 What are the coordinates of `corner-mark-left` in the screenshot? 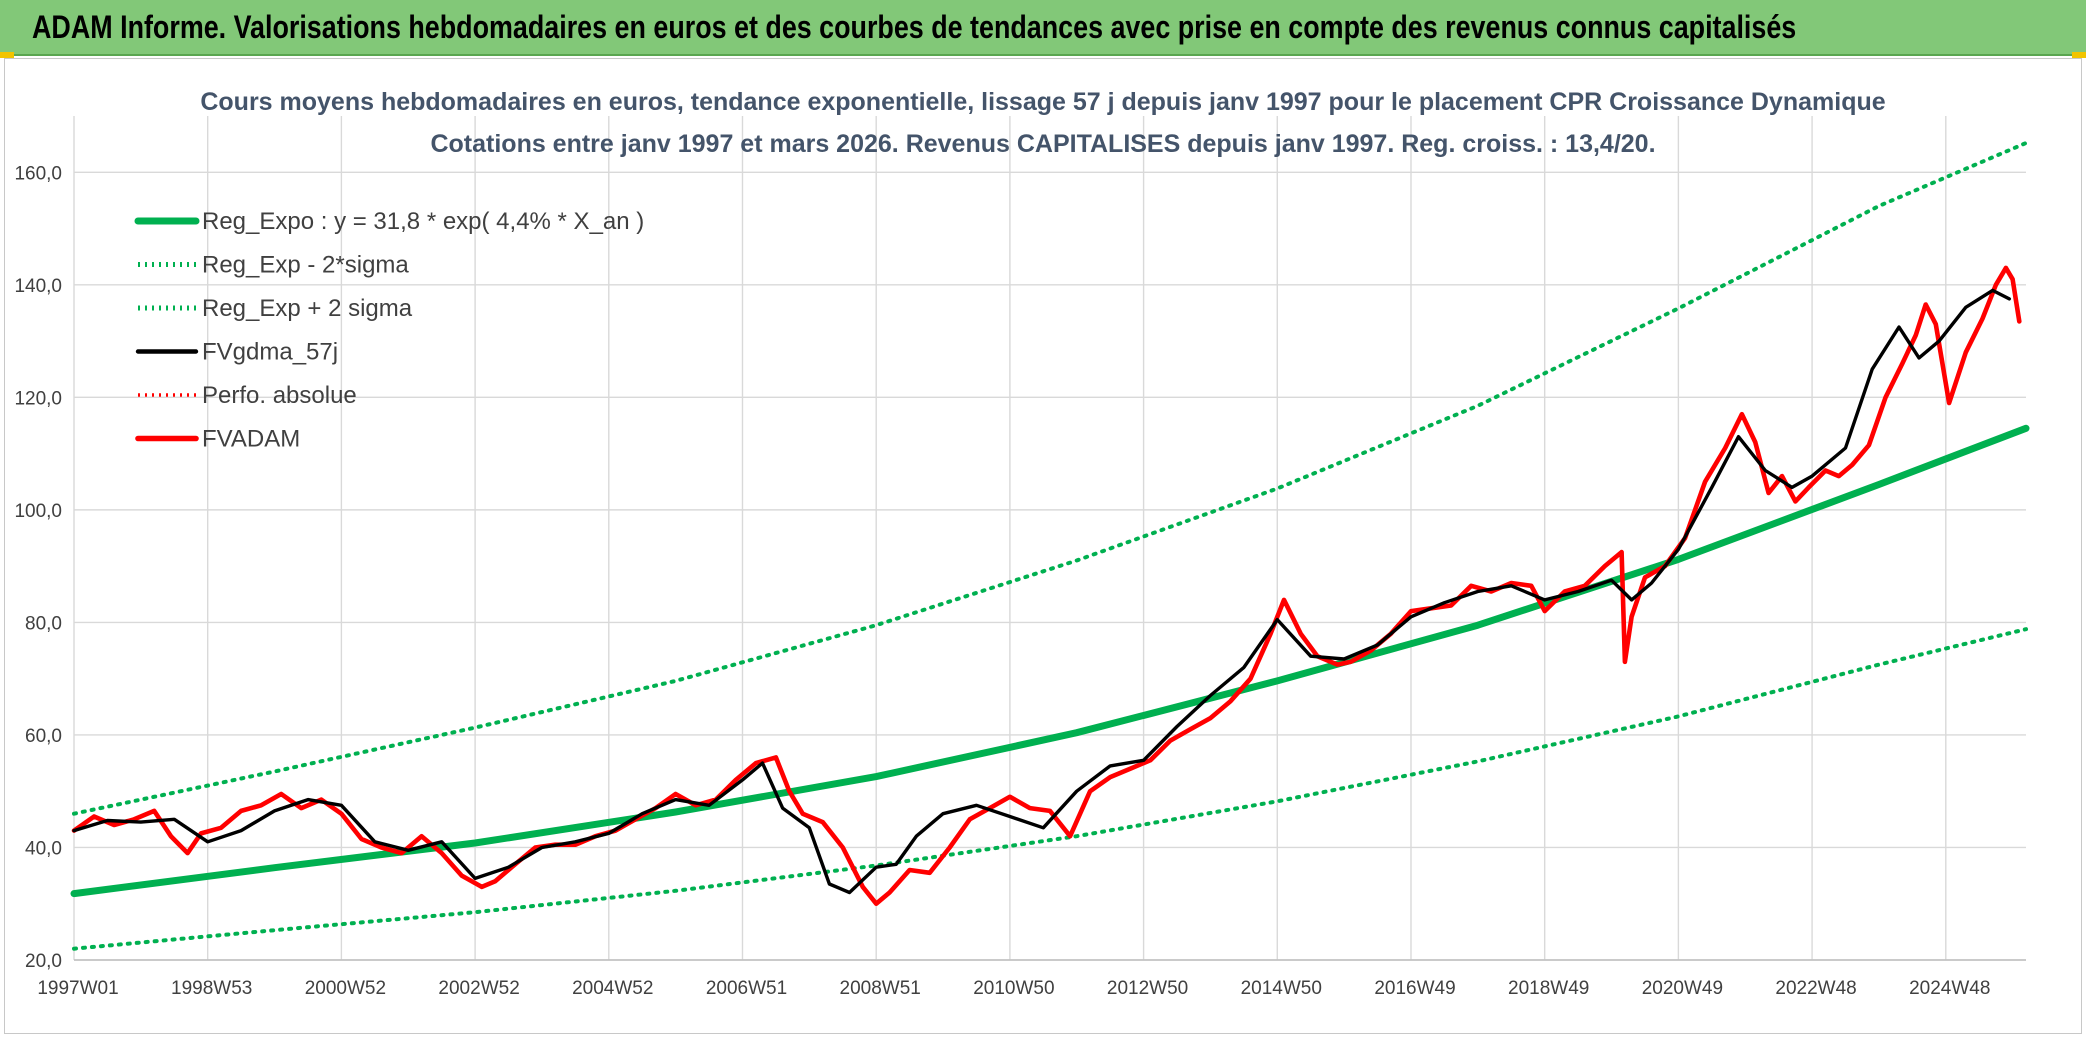 It's located at (7, 55).